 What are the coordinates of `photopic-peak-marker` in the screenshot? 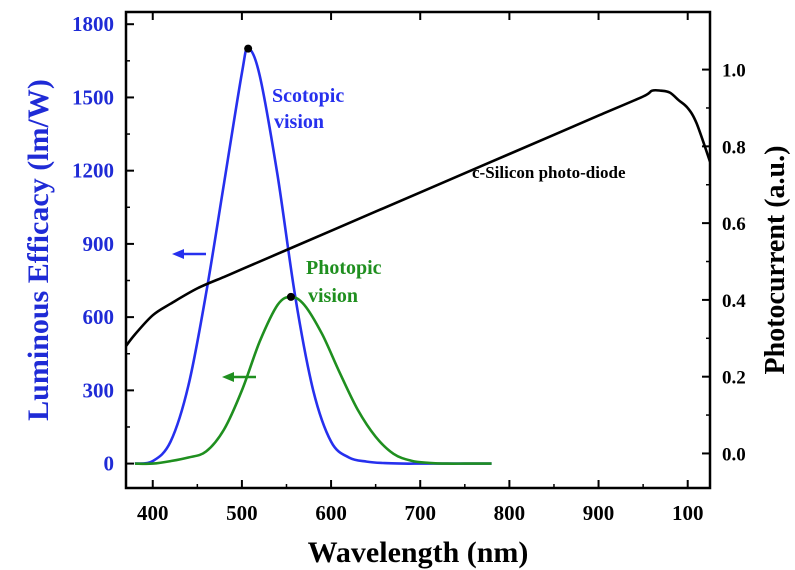 It's located at (290, 296).